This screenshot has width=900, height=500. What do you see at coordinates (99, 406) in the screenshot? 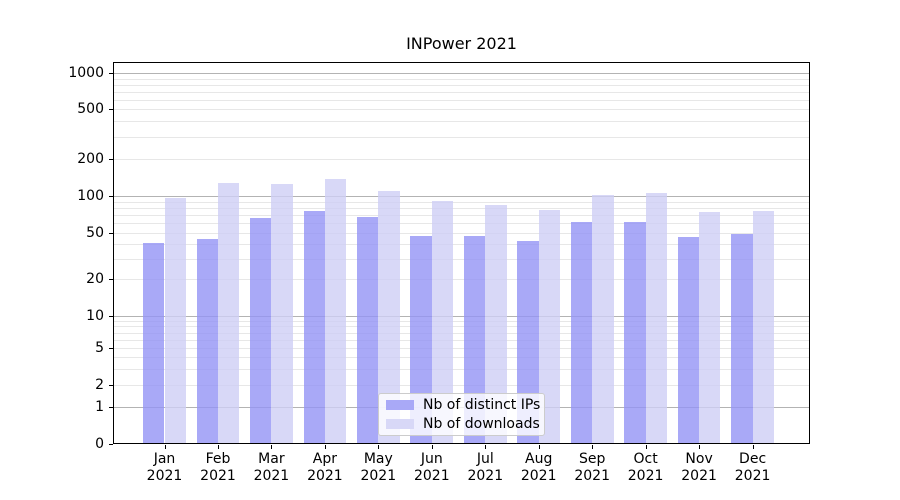
I see `y-tick-label: 1` at bounding box center [99, 406].